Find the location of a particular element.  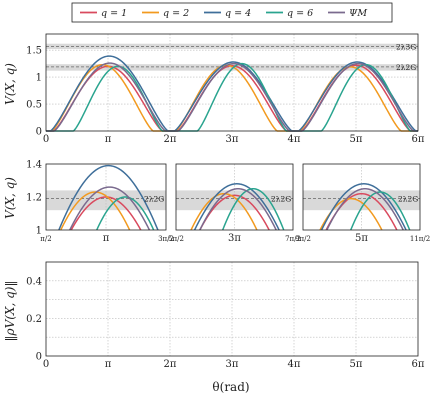

y-tick-label: 0.2 is located at coordinates (34, 319).